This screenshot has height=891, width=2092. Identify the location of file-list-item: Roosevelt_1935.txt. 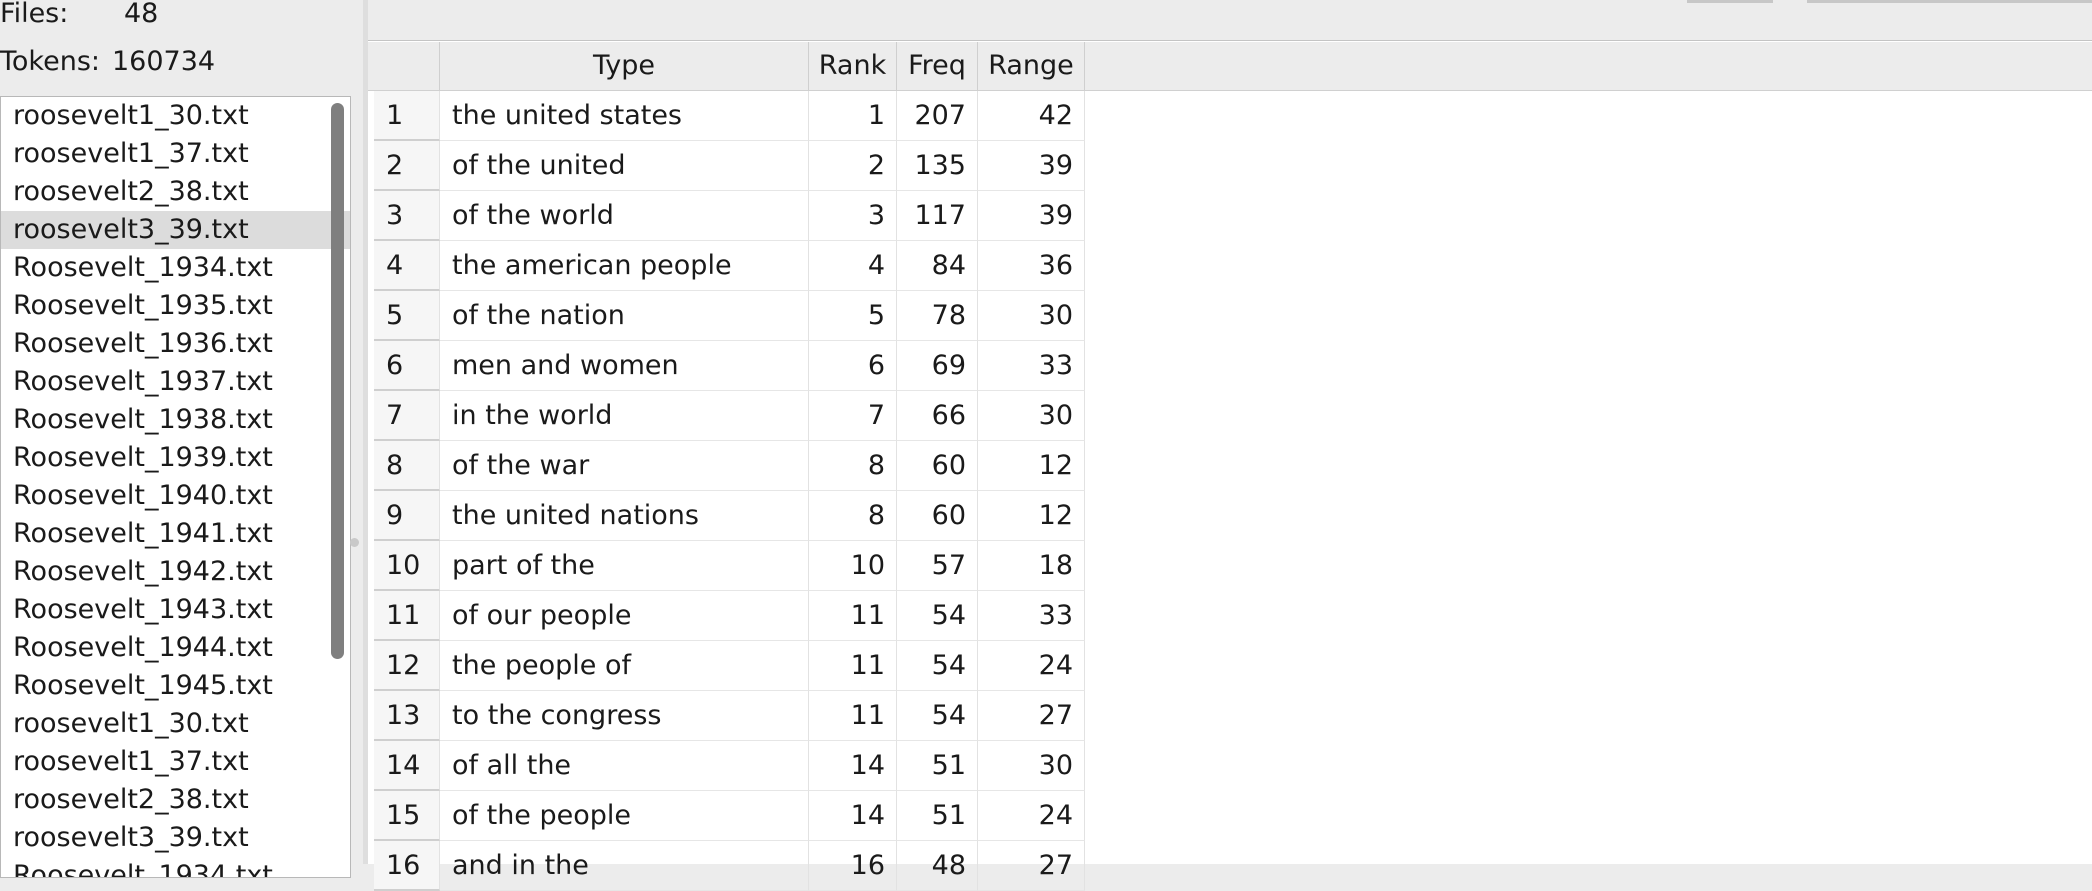
(143, 305).